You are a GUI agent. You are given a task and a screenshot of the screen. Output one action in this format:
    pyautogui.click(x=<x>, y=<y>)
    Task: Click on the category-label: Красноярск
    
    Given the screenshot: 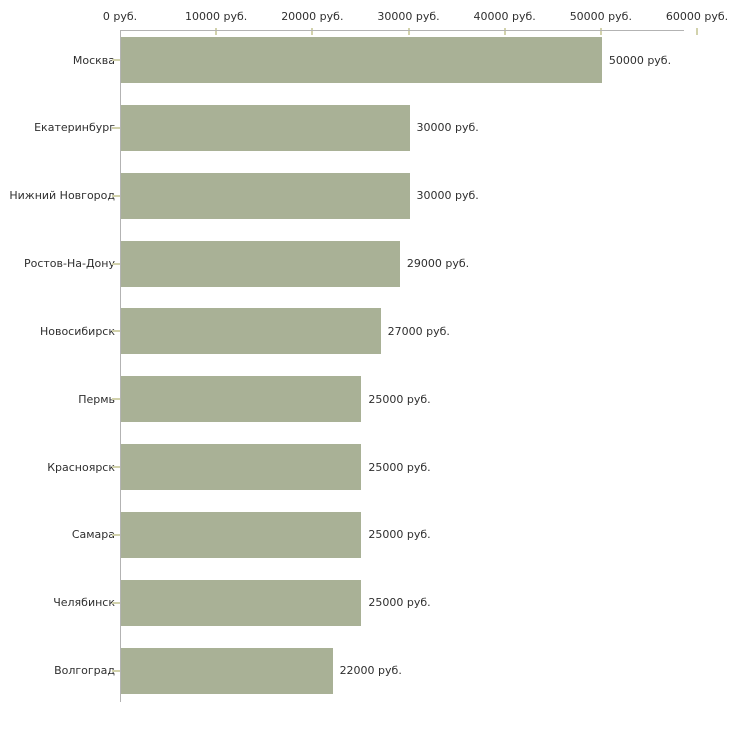 What is the action you would take?
    pyautogui.click(x=81, y=467)
    